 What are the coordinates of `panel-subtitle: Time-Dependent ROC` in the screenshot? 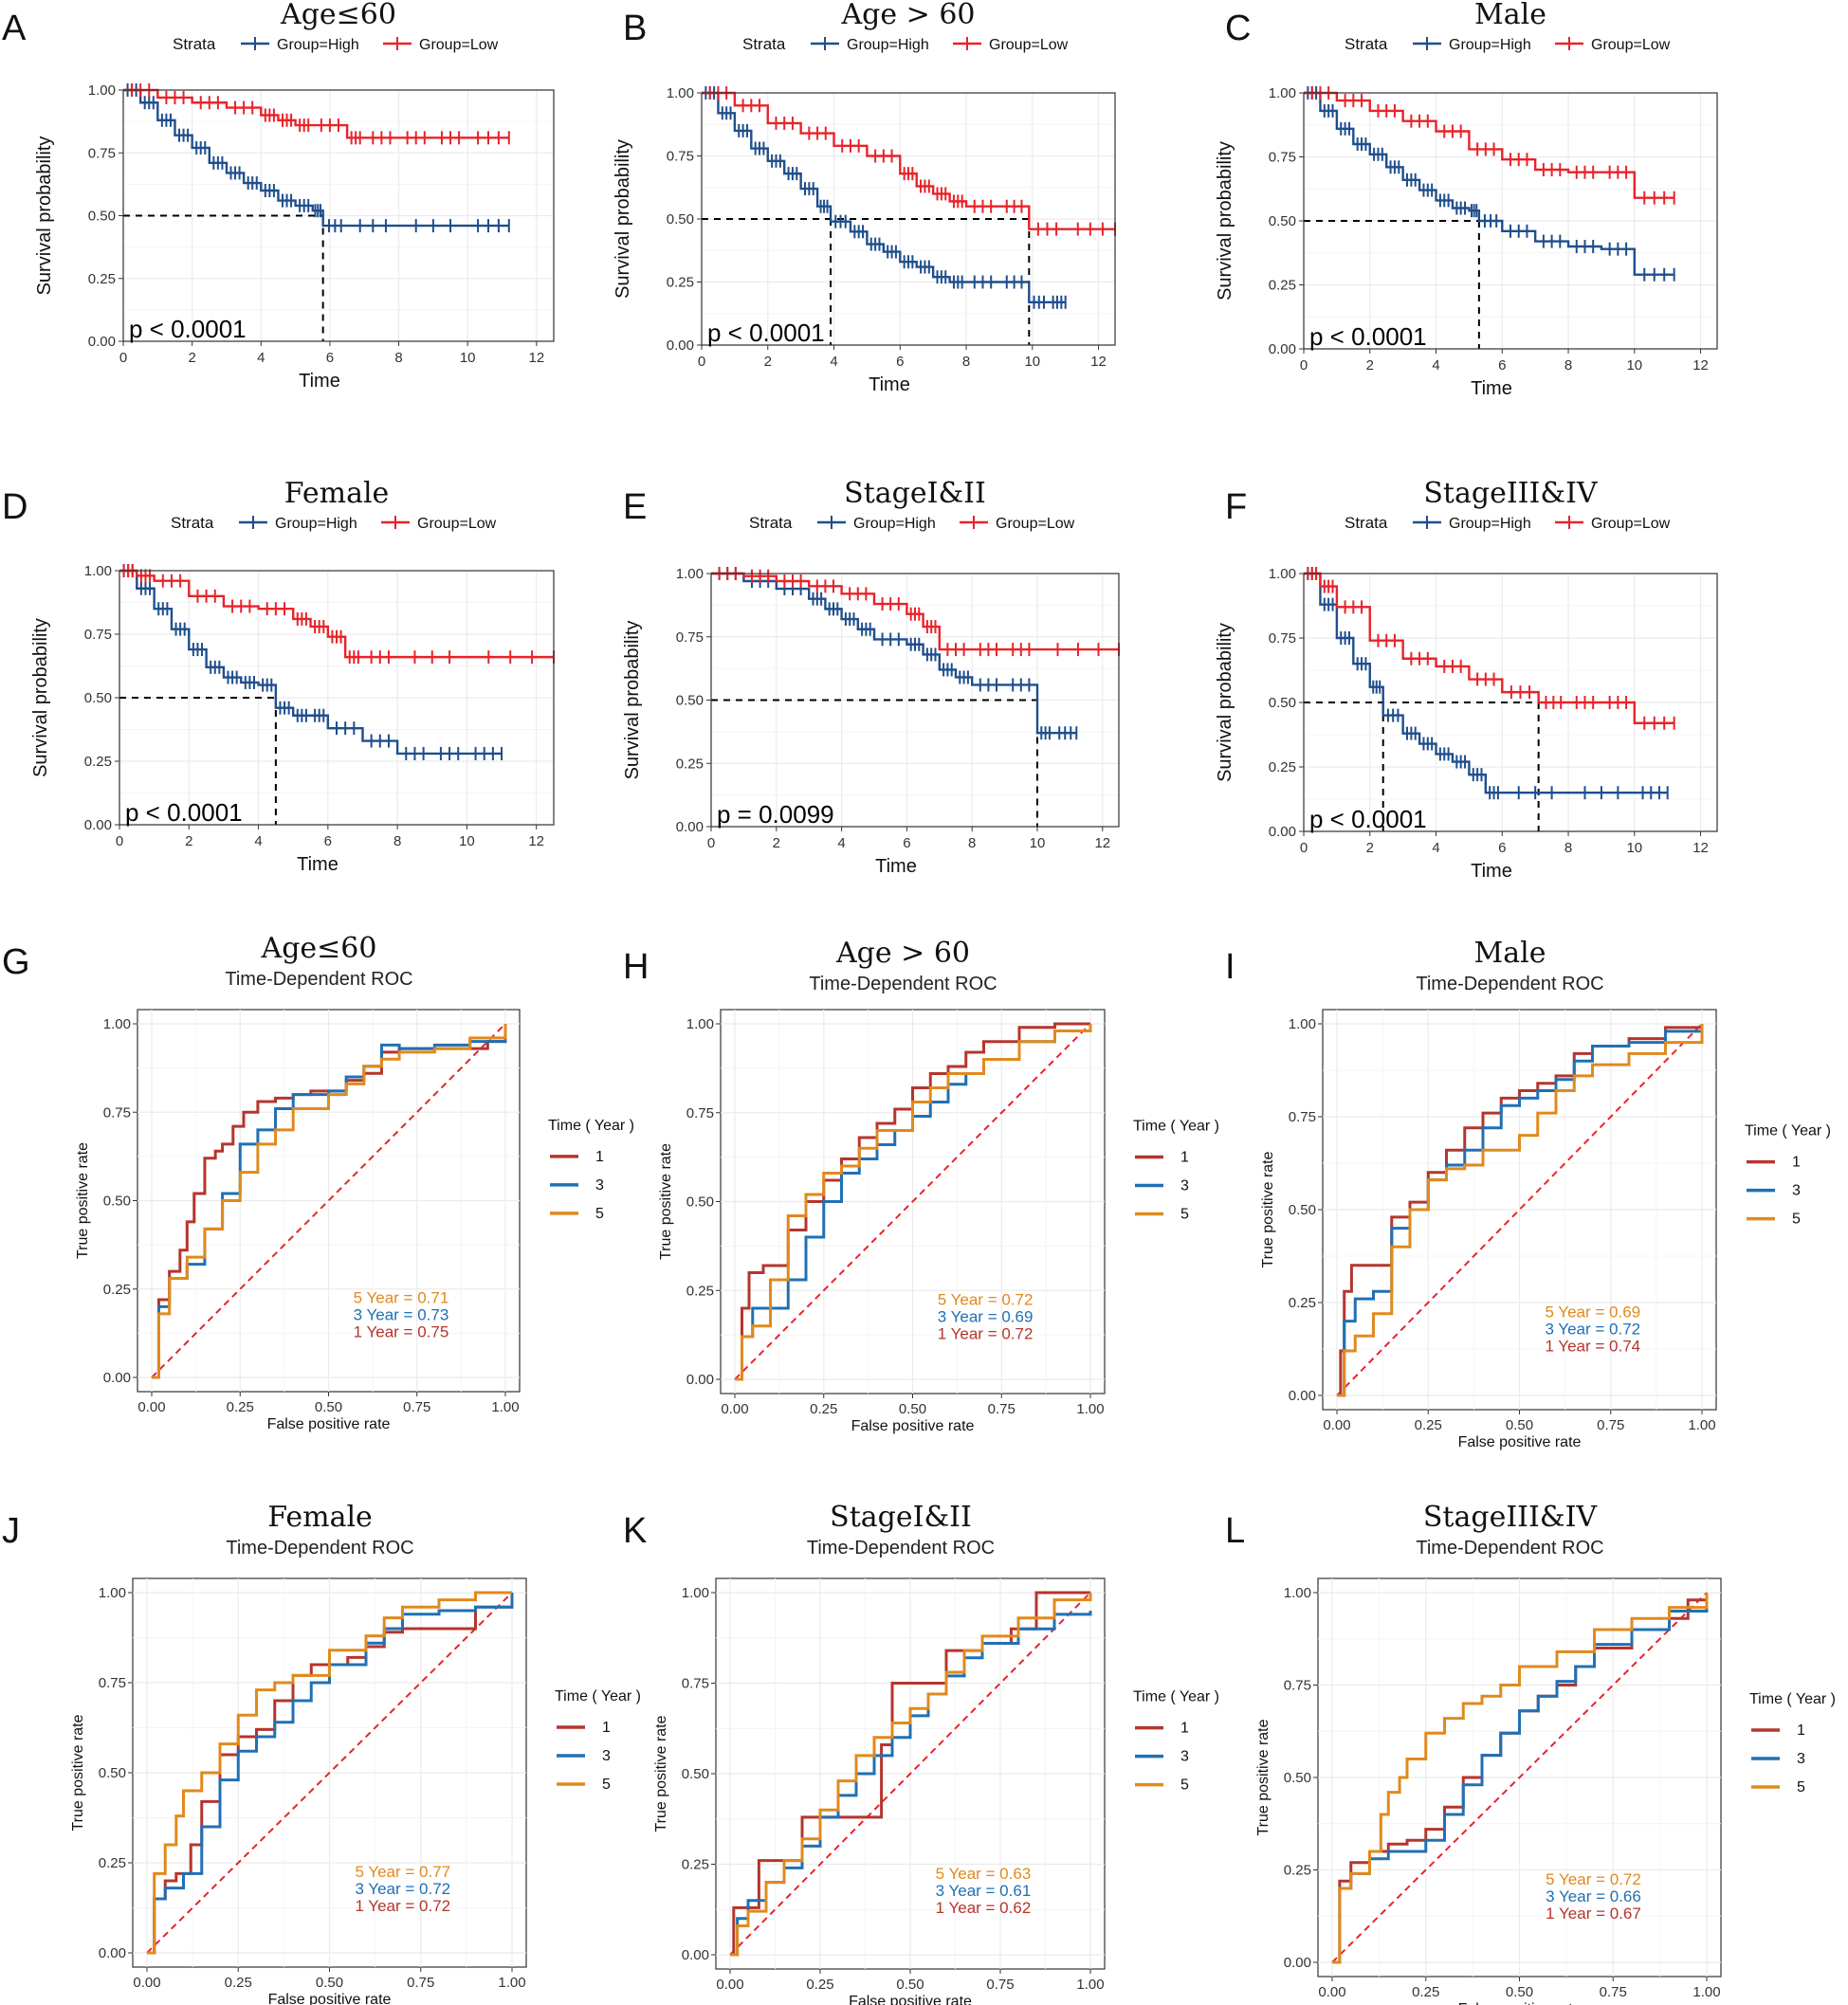 It's located at (901, 1548).